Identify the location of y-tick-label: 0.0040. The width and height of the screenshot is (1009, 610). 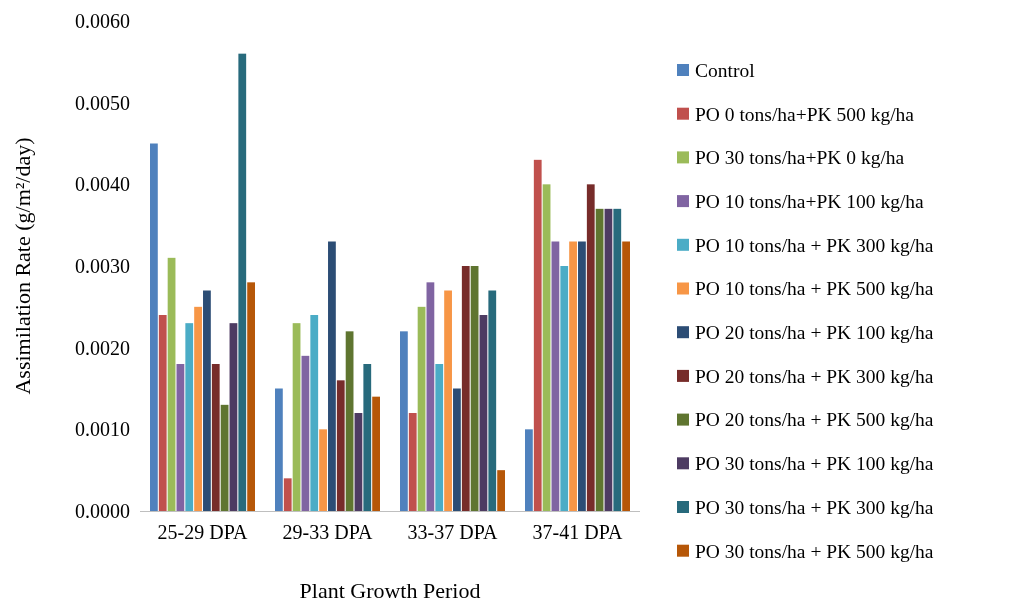
(102, 184).